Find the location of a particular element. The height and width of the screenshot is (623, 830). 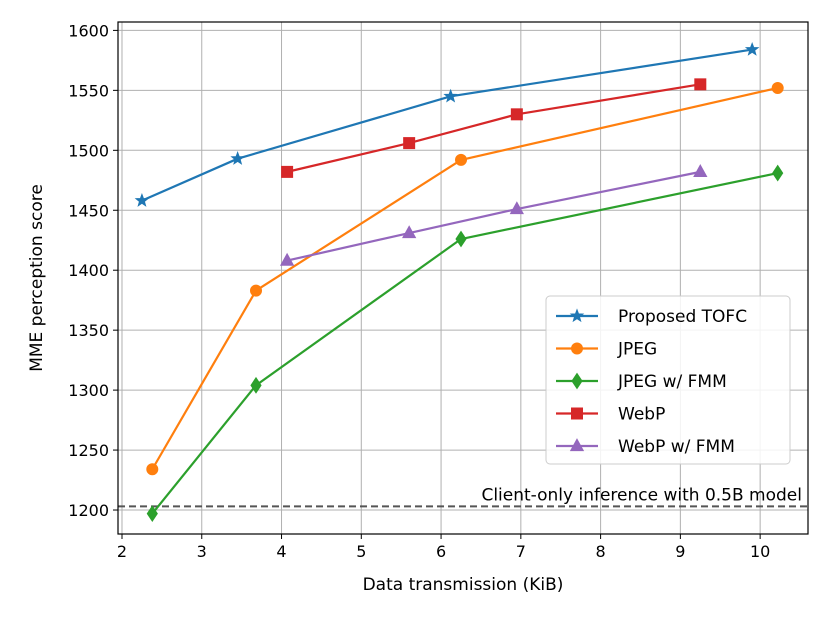

x-tick-label: 5 is located at coordinates (361, 551).